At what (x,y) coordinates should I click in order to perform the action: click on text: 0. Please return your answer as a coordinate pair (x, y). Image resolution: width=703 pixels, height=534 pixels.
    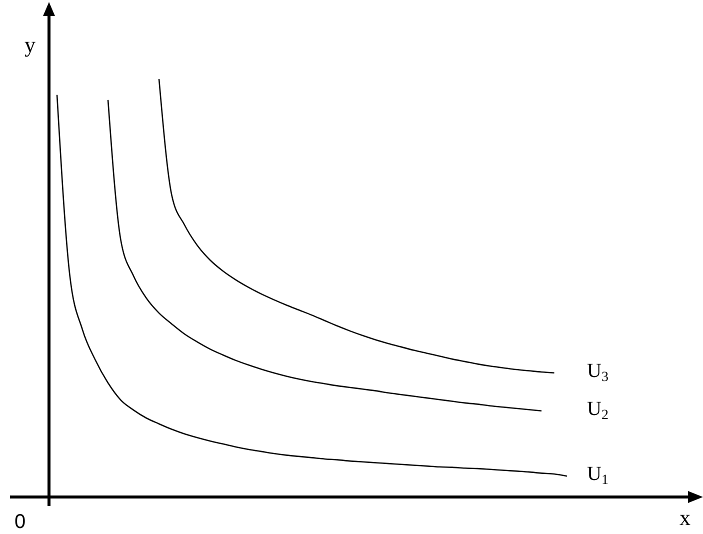
    Looking at the image, I should click on (20, 522).